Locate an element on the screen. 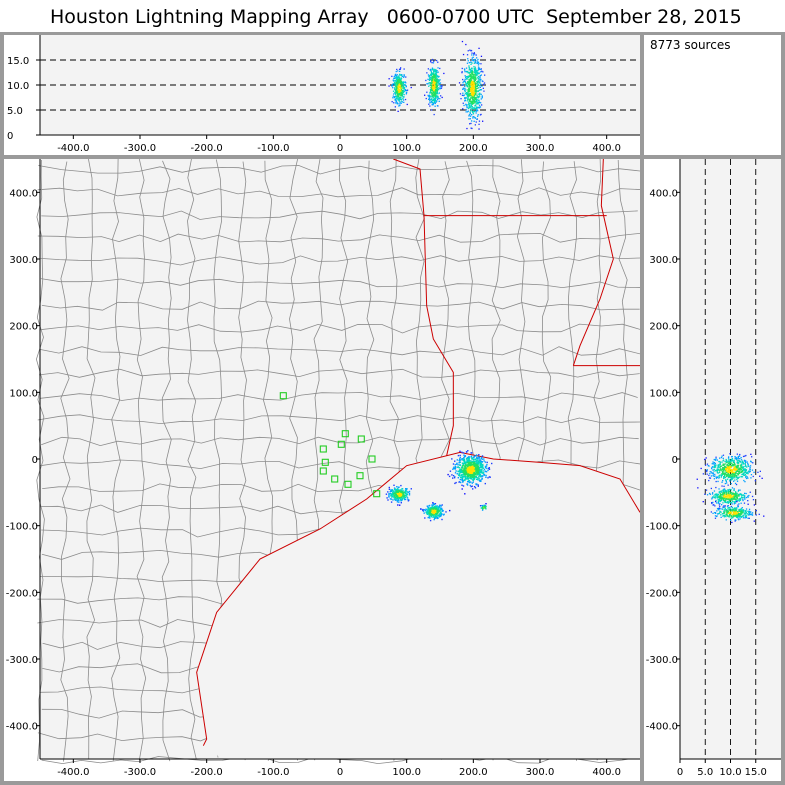 The height and width of the screenshot is (785, 785). county-line is located at coordinates (339, 328).